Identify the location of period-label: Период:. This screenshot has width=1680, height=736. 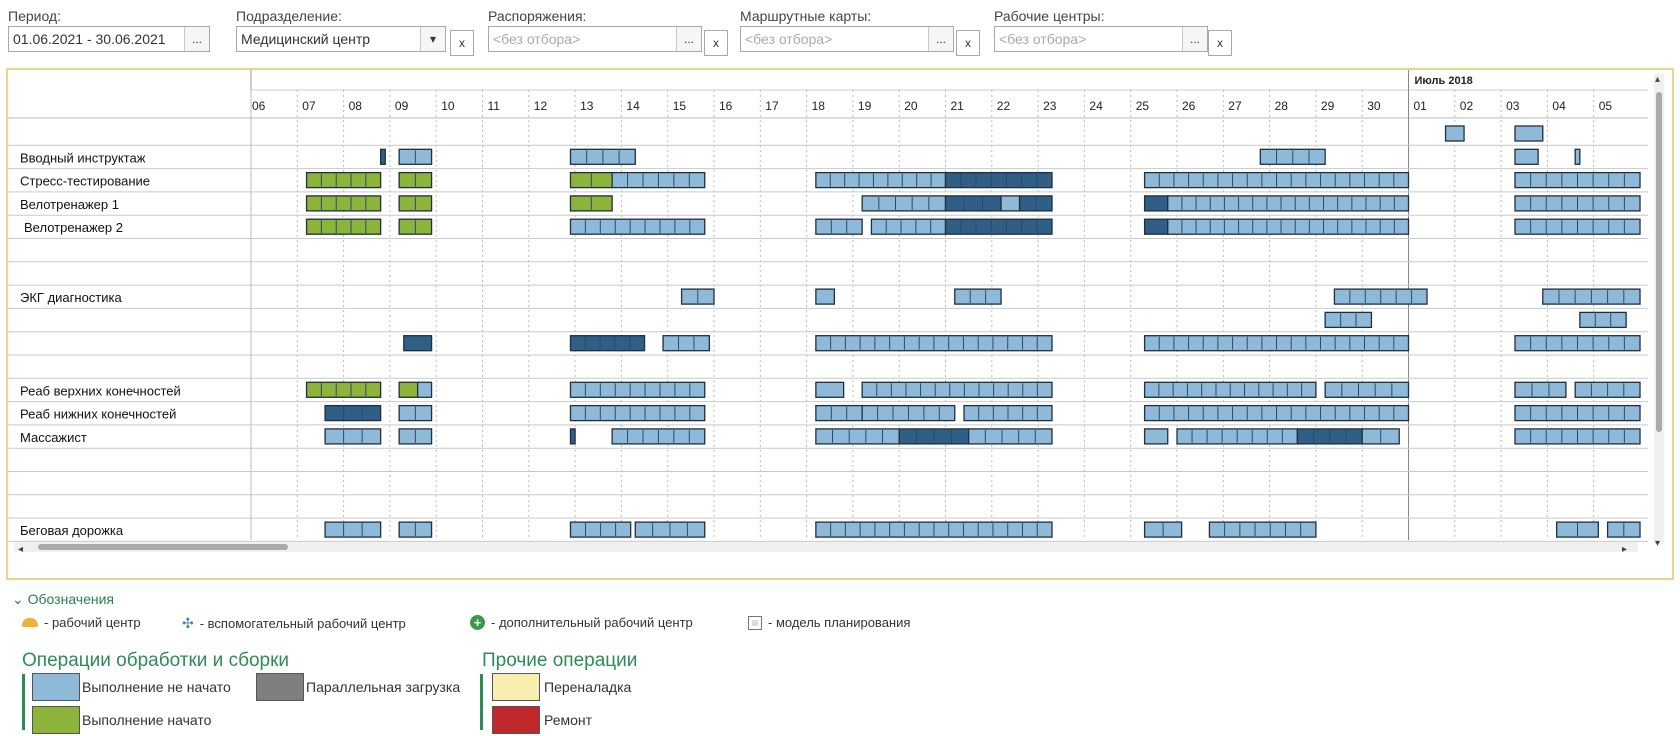
(34, 16).